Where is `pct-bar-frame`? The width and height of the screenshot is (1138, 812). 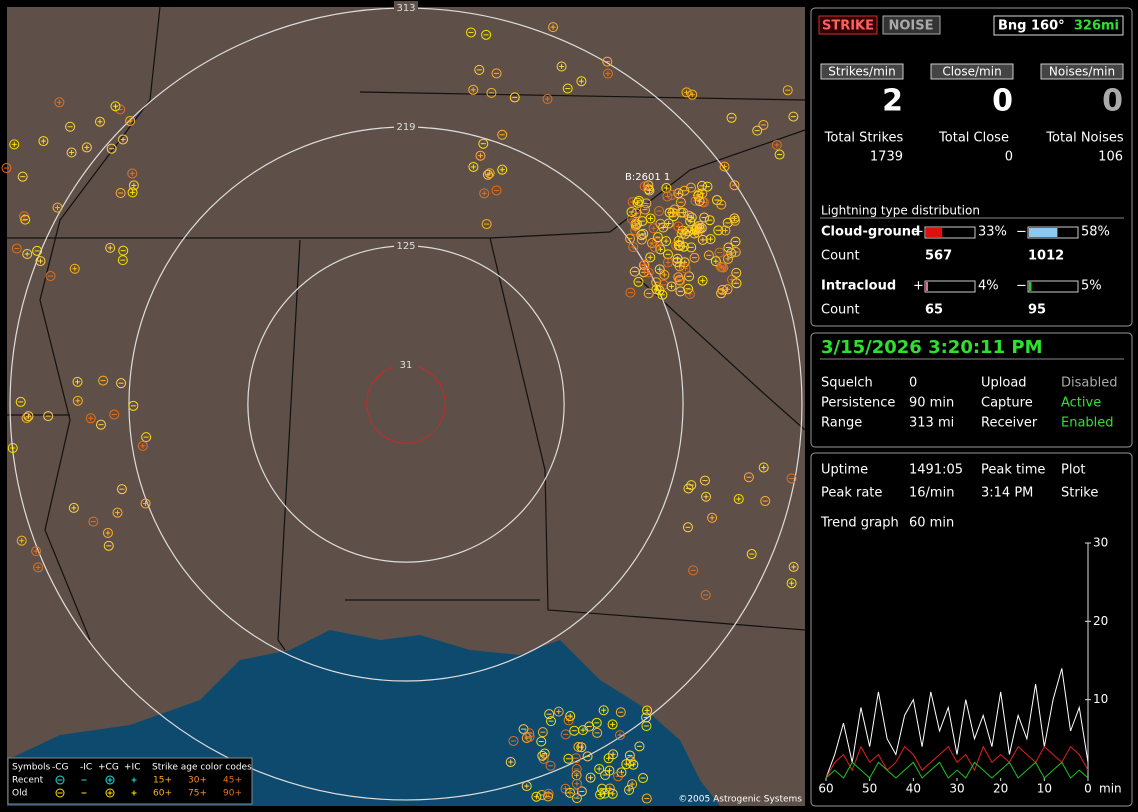
pct-bar-frame is located at coordinates (950, 232).